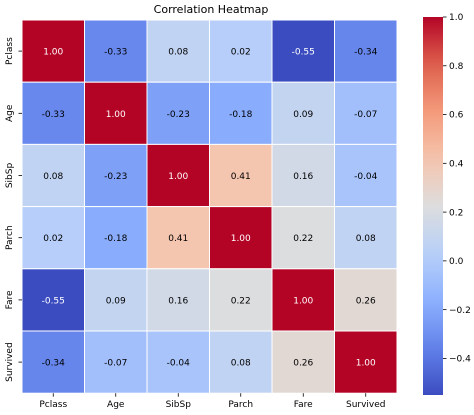 The height and width of the screenshot is (415, 474). What do you see at coordinates (116, 405) in the screenshot?
I see `x-tick-label: Age` at bounding box center [116, 405].